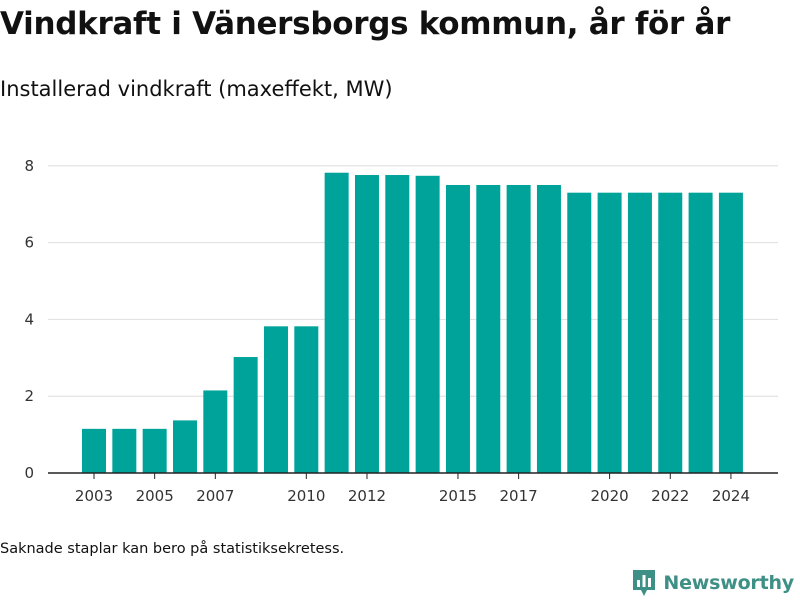 Image resolution: width=800 pixels, height=600 pixels. I want to click on brand-name: Newsworthy, so click(728, 583).